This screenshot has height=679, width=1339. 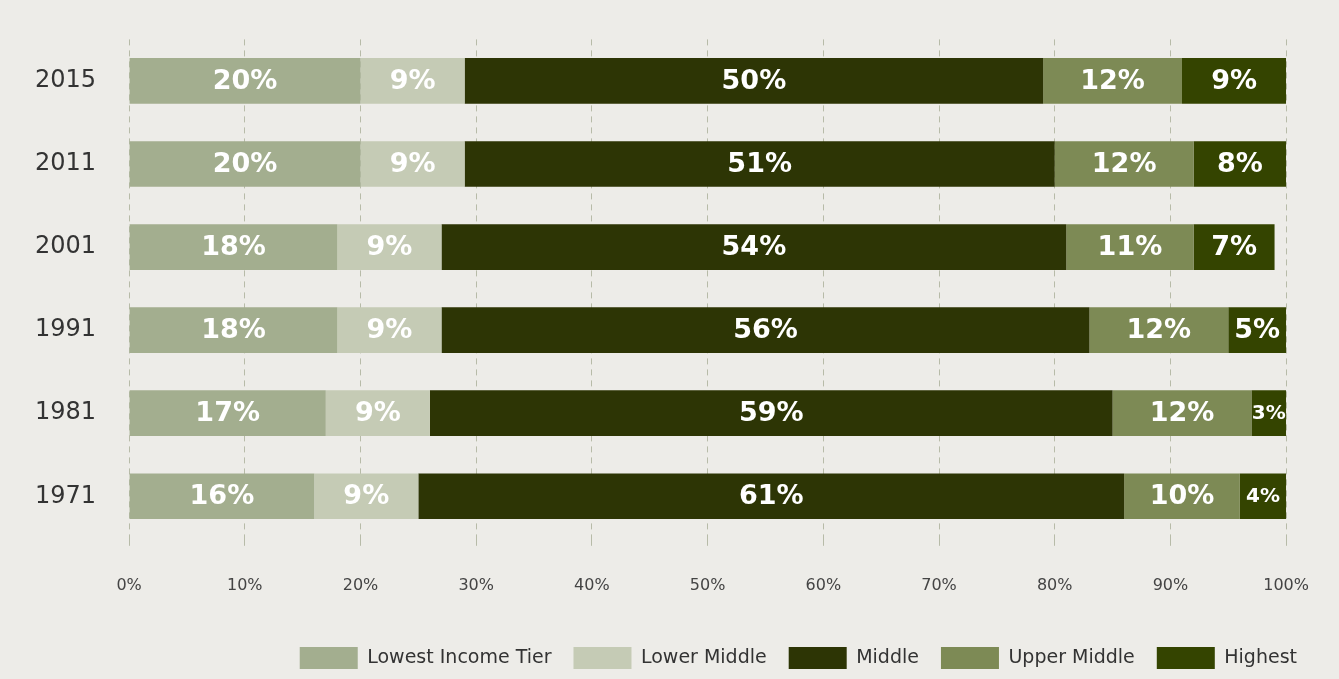 I want to click on data-label: 4%, so click(x=1263, y=495).